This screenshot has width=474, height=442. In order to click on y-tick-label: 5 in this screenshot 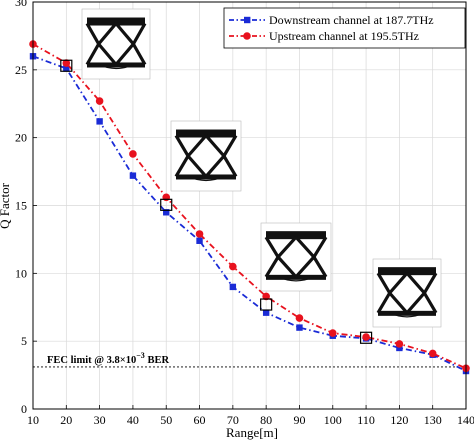, I will do `click(24, 341)`.